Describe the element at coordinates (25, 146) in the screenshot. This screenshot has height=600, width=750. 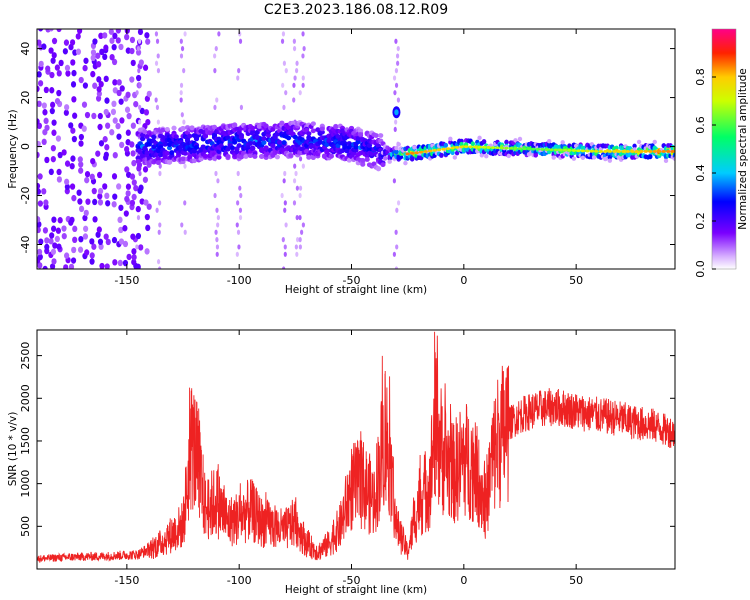
I see `spectrogram-y-tick-label: 0` at that location.